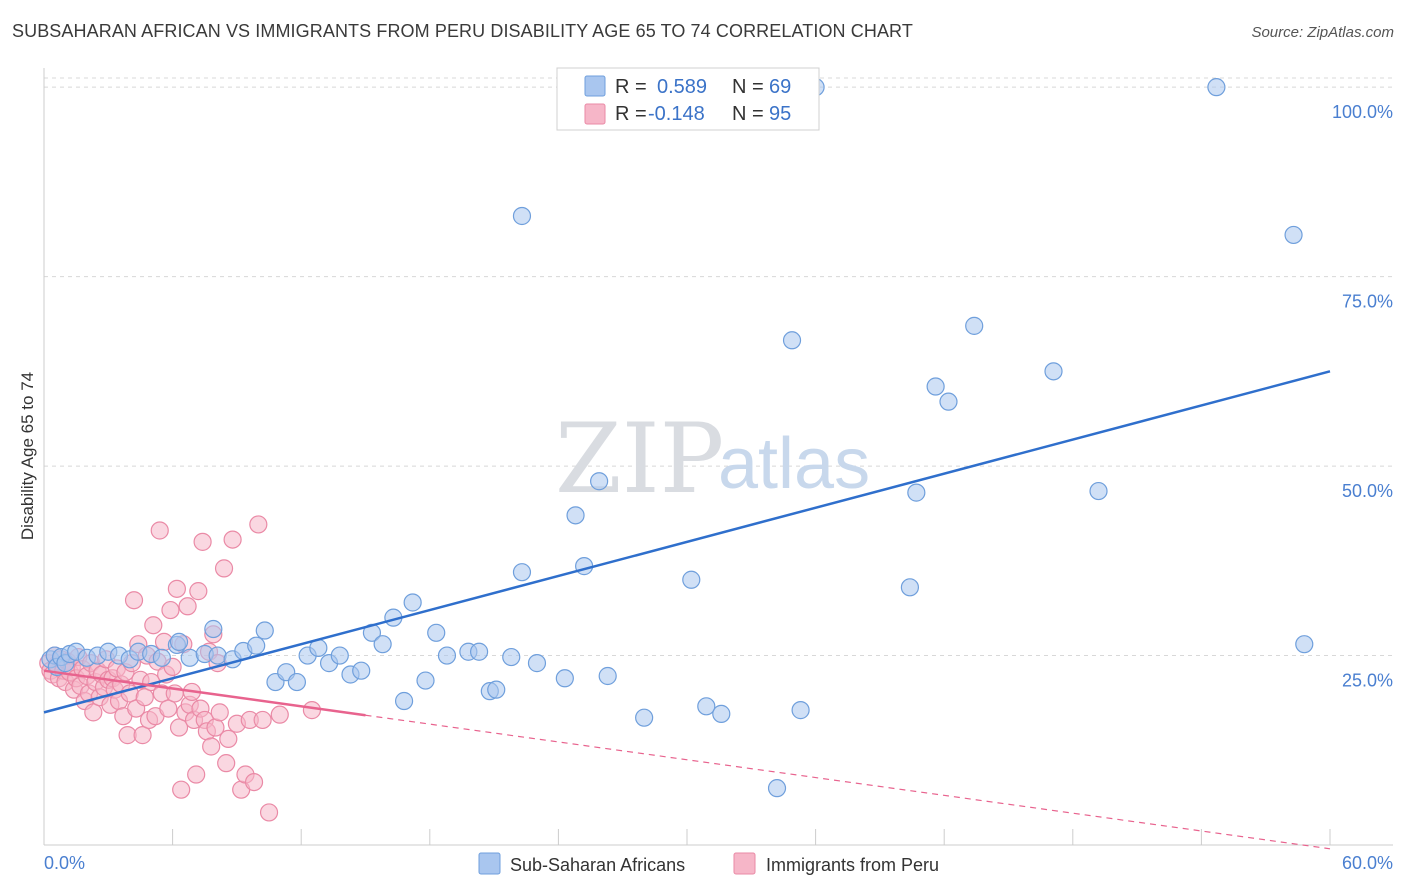 The width and height of the screenshot is (1406, 892). Describe the element at coordinates (595, 114) in the screenshot. I see `legend-swatch-pink` at that location.